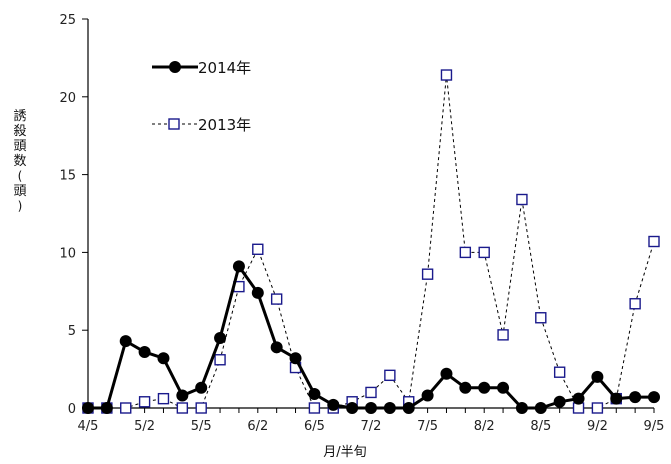  Describe the element at coordinates (314, 426) in the screenshot. I see `x-tick-label: 6/5` at that location.